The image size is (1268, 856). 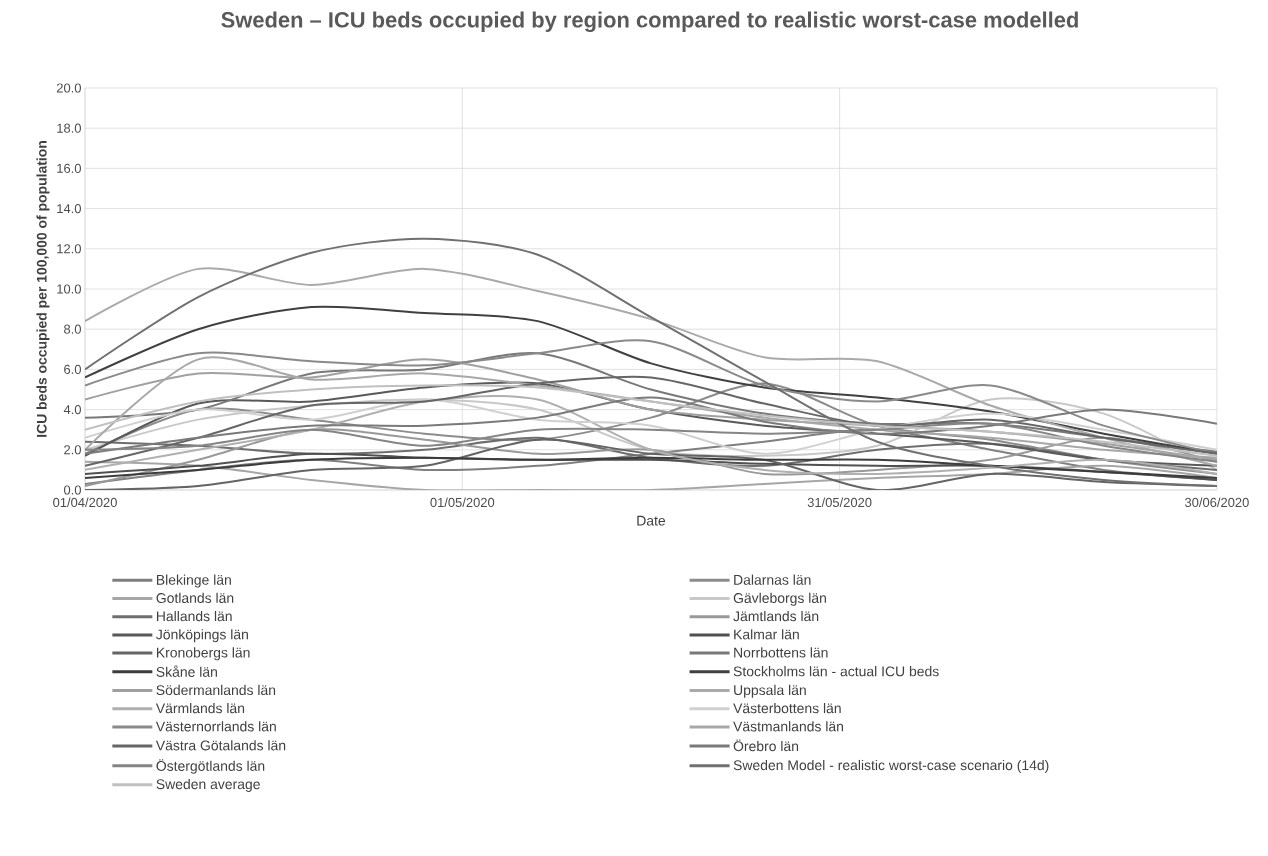 I want to click on y-tick-label: 4.0, so click(x=72, y=410).